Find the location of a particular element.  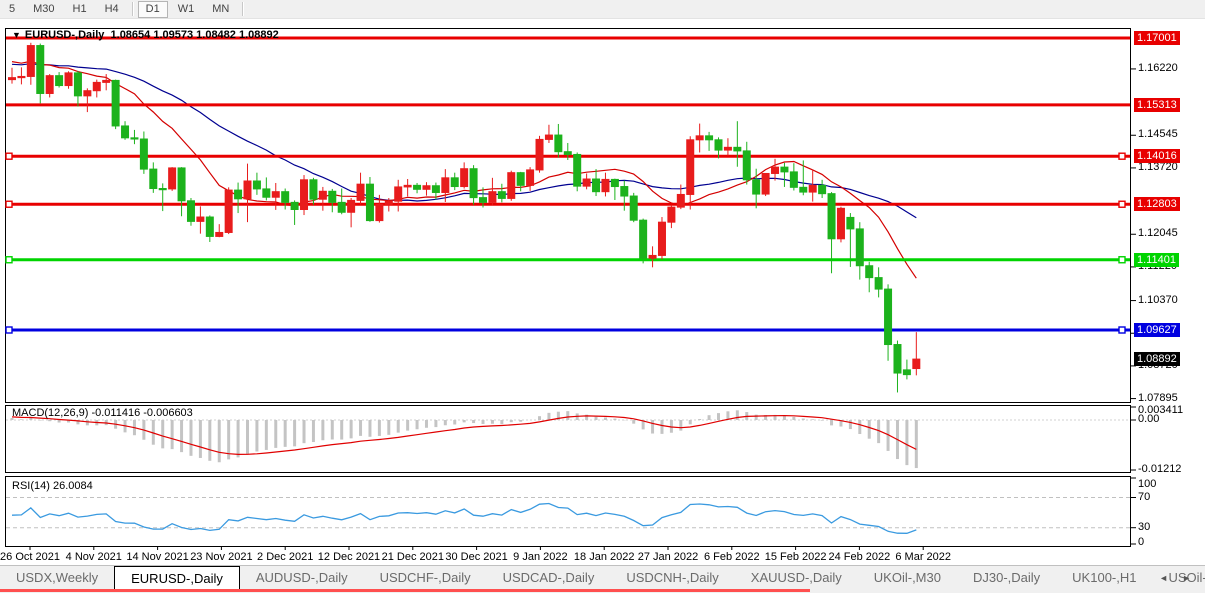

price-tick-label: 1.14545 is located at coordinates (1158, 134).